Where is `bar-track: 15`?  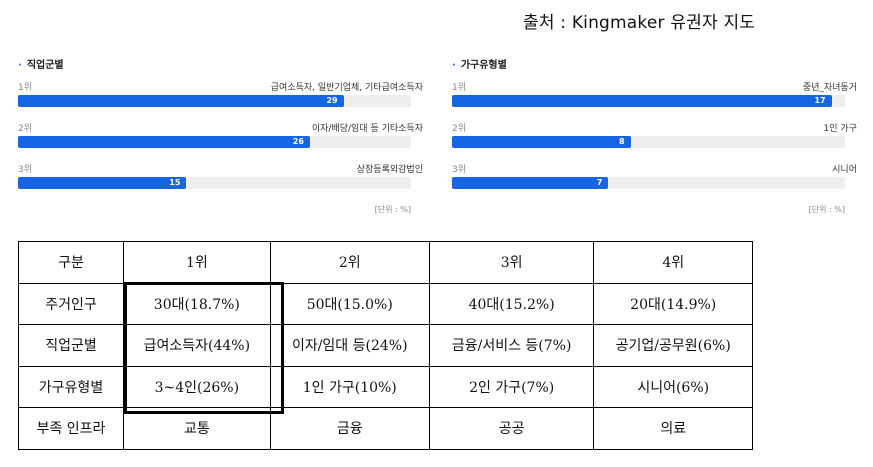
bar-track: 15 is located at coordinates (214, 183).